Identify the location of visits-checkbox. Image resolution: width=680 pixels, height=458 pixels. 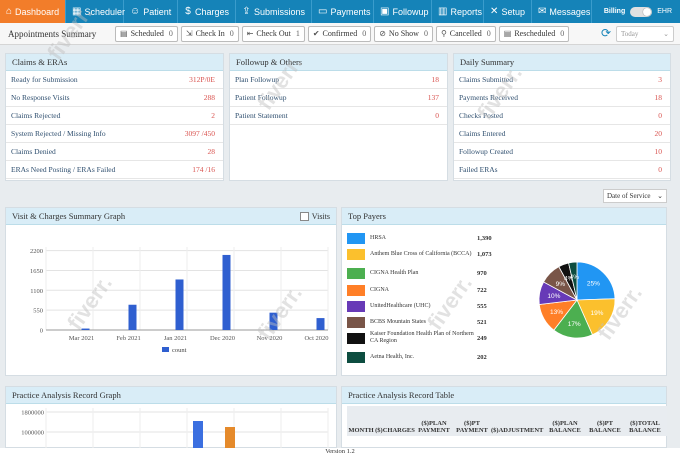
(304, 216).